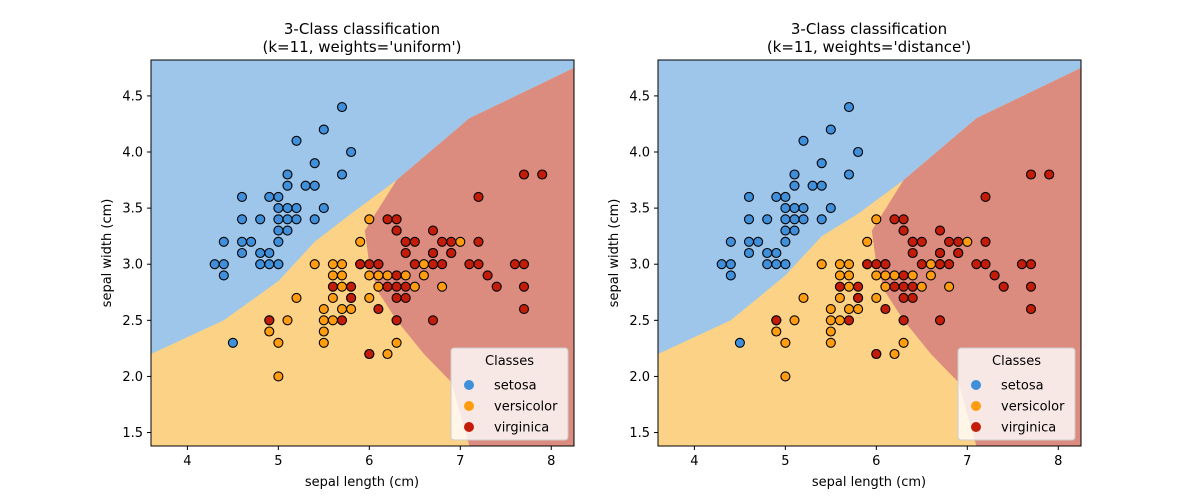 The image size is (1200, 500). Describe the element at coordinates (976, 385) in the screenshot. I see `legend-marker-setosa` at that location.